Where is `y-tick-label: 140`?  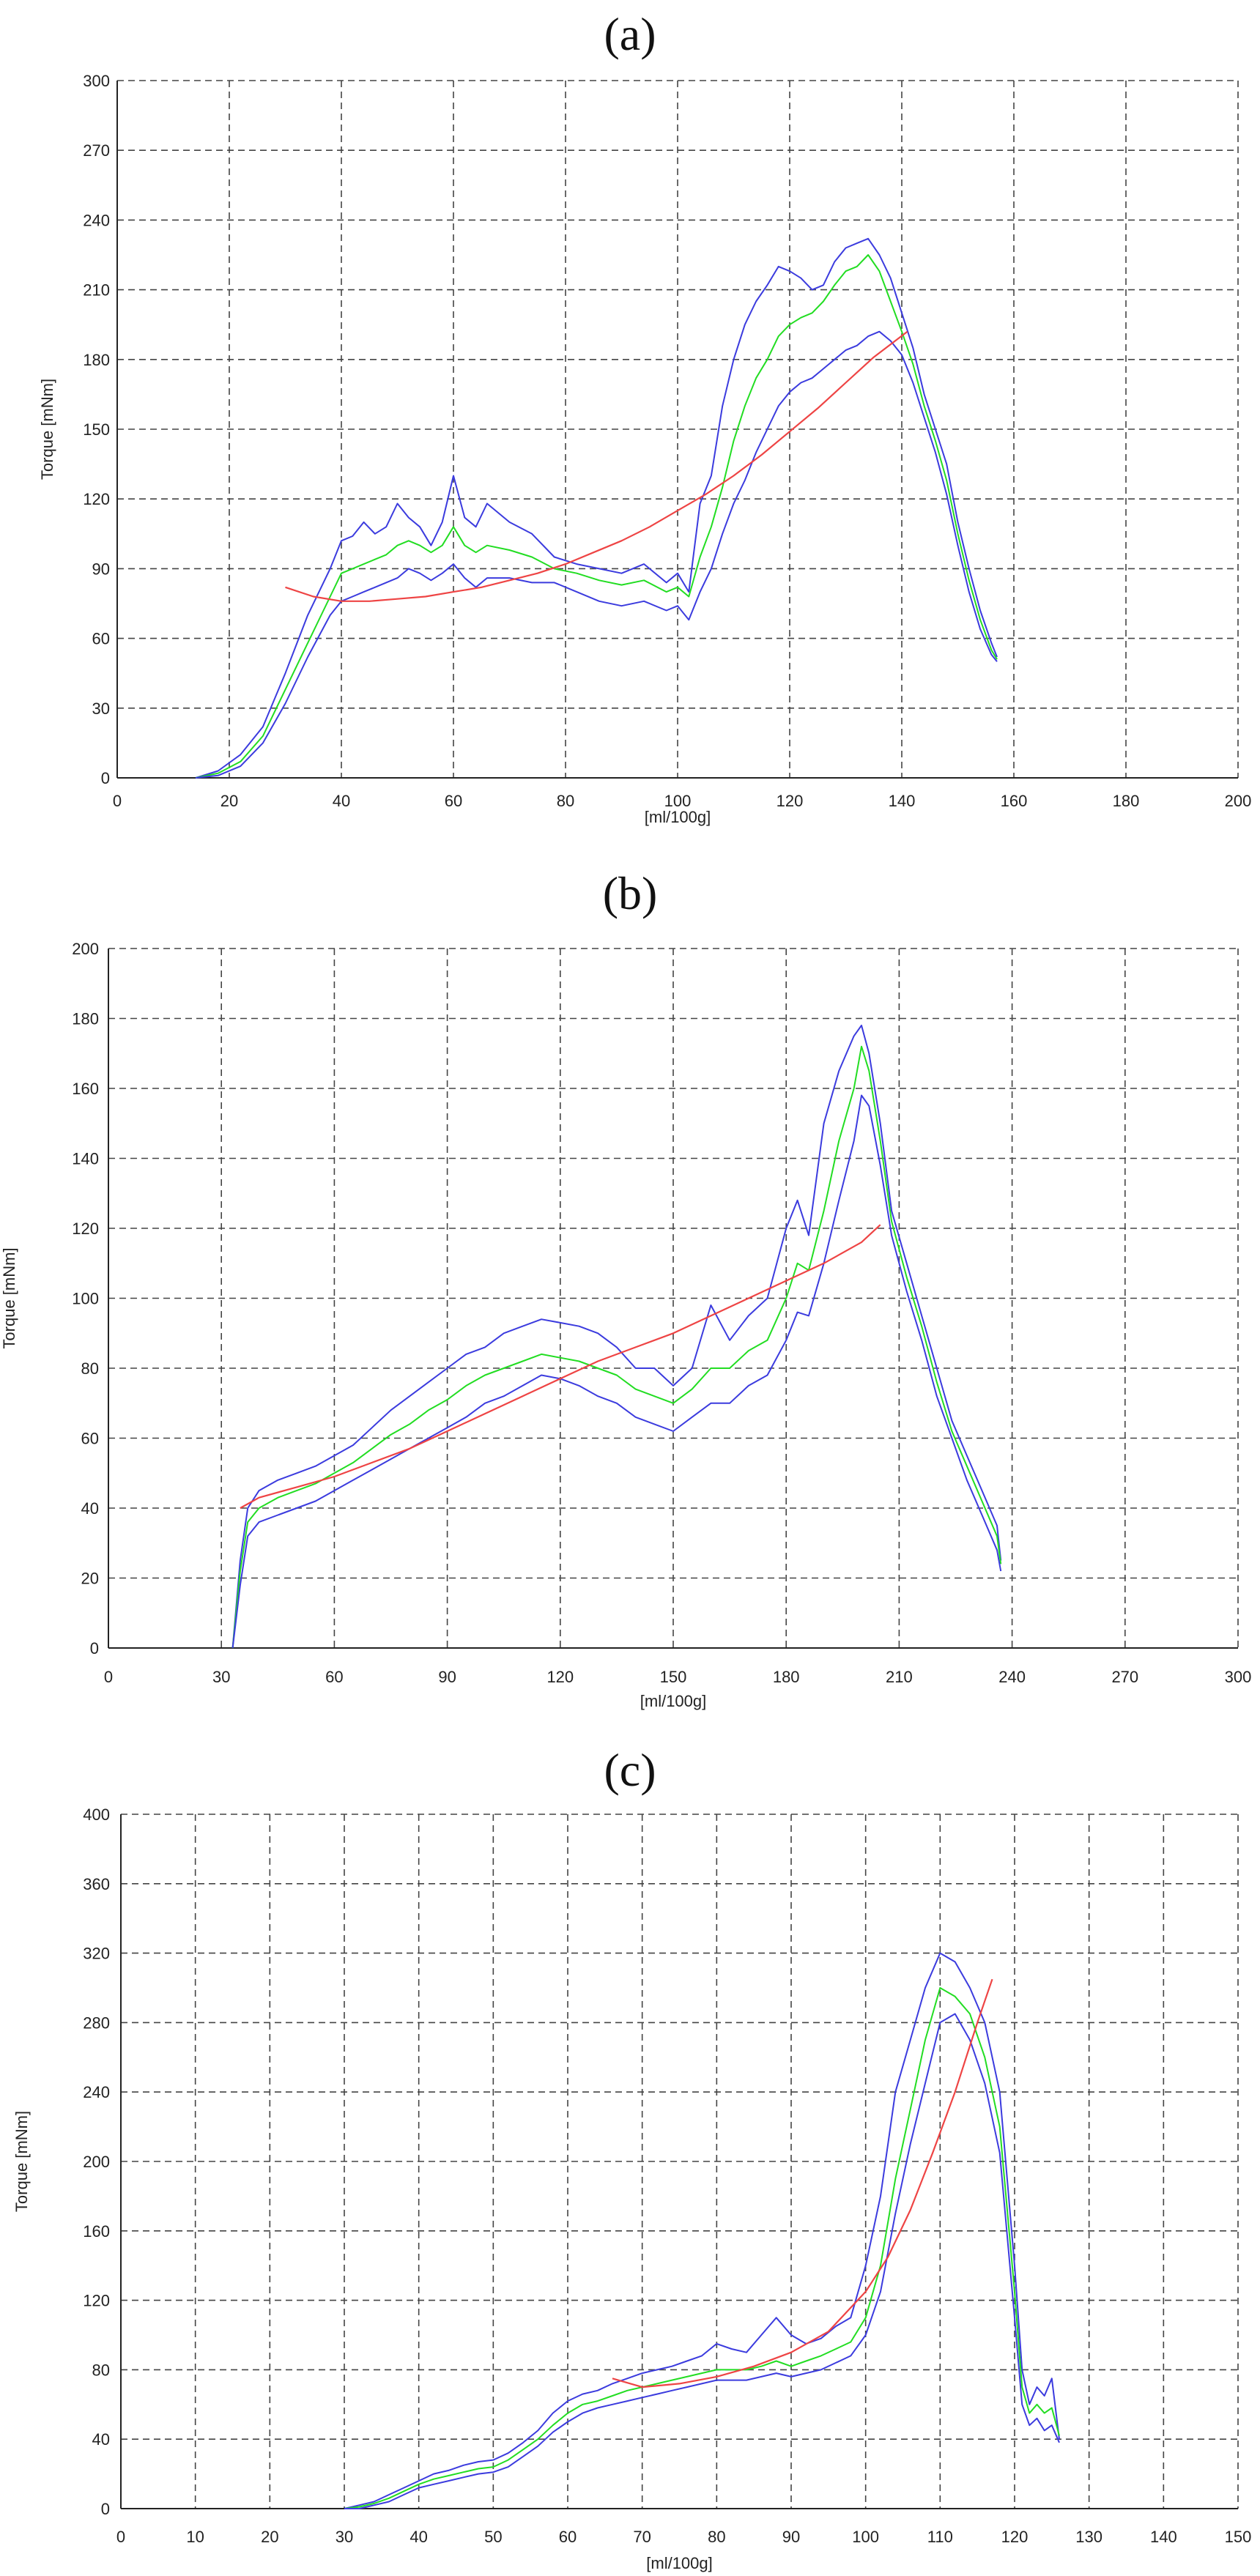
y-tick-label: 140 is located at coordinates (85, 1159).